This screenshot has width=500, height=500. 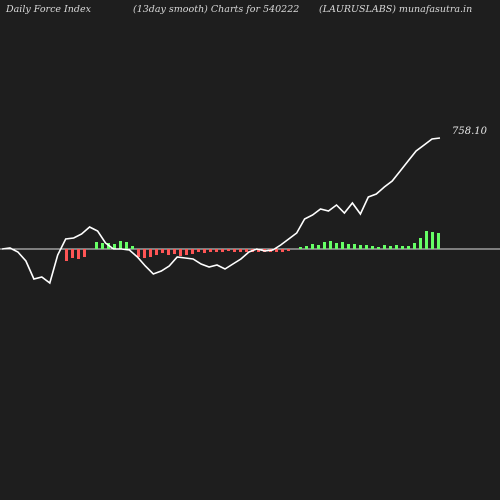 I want to click on force-index-bars, so click(x=252, y=246).